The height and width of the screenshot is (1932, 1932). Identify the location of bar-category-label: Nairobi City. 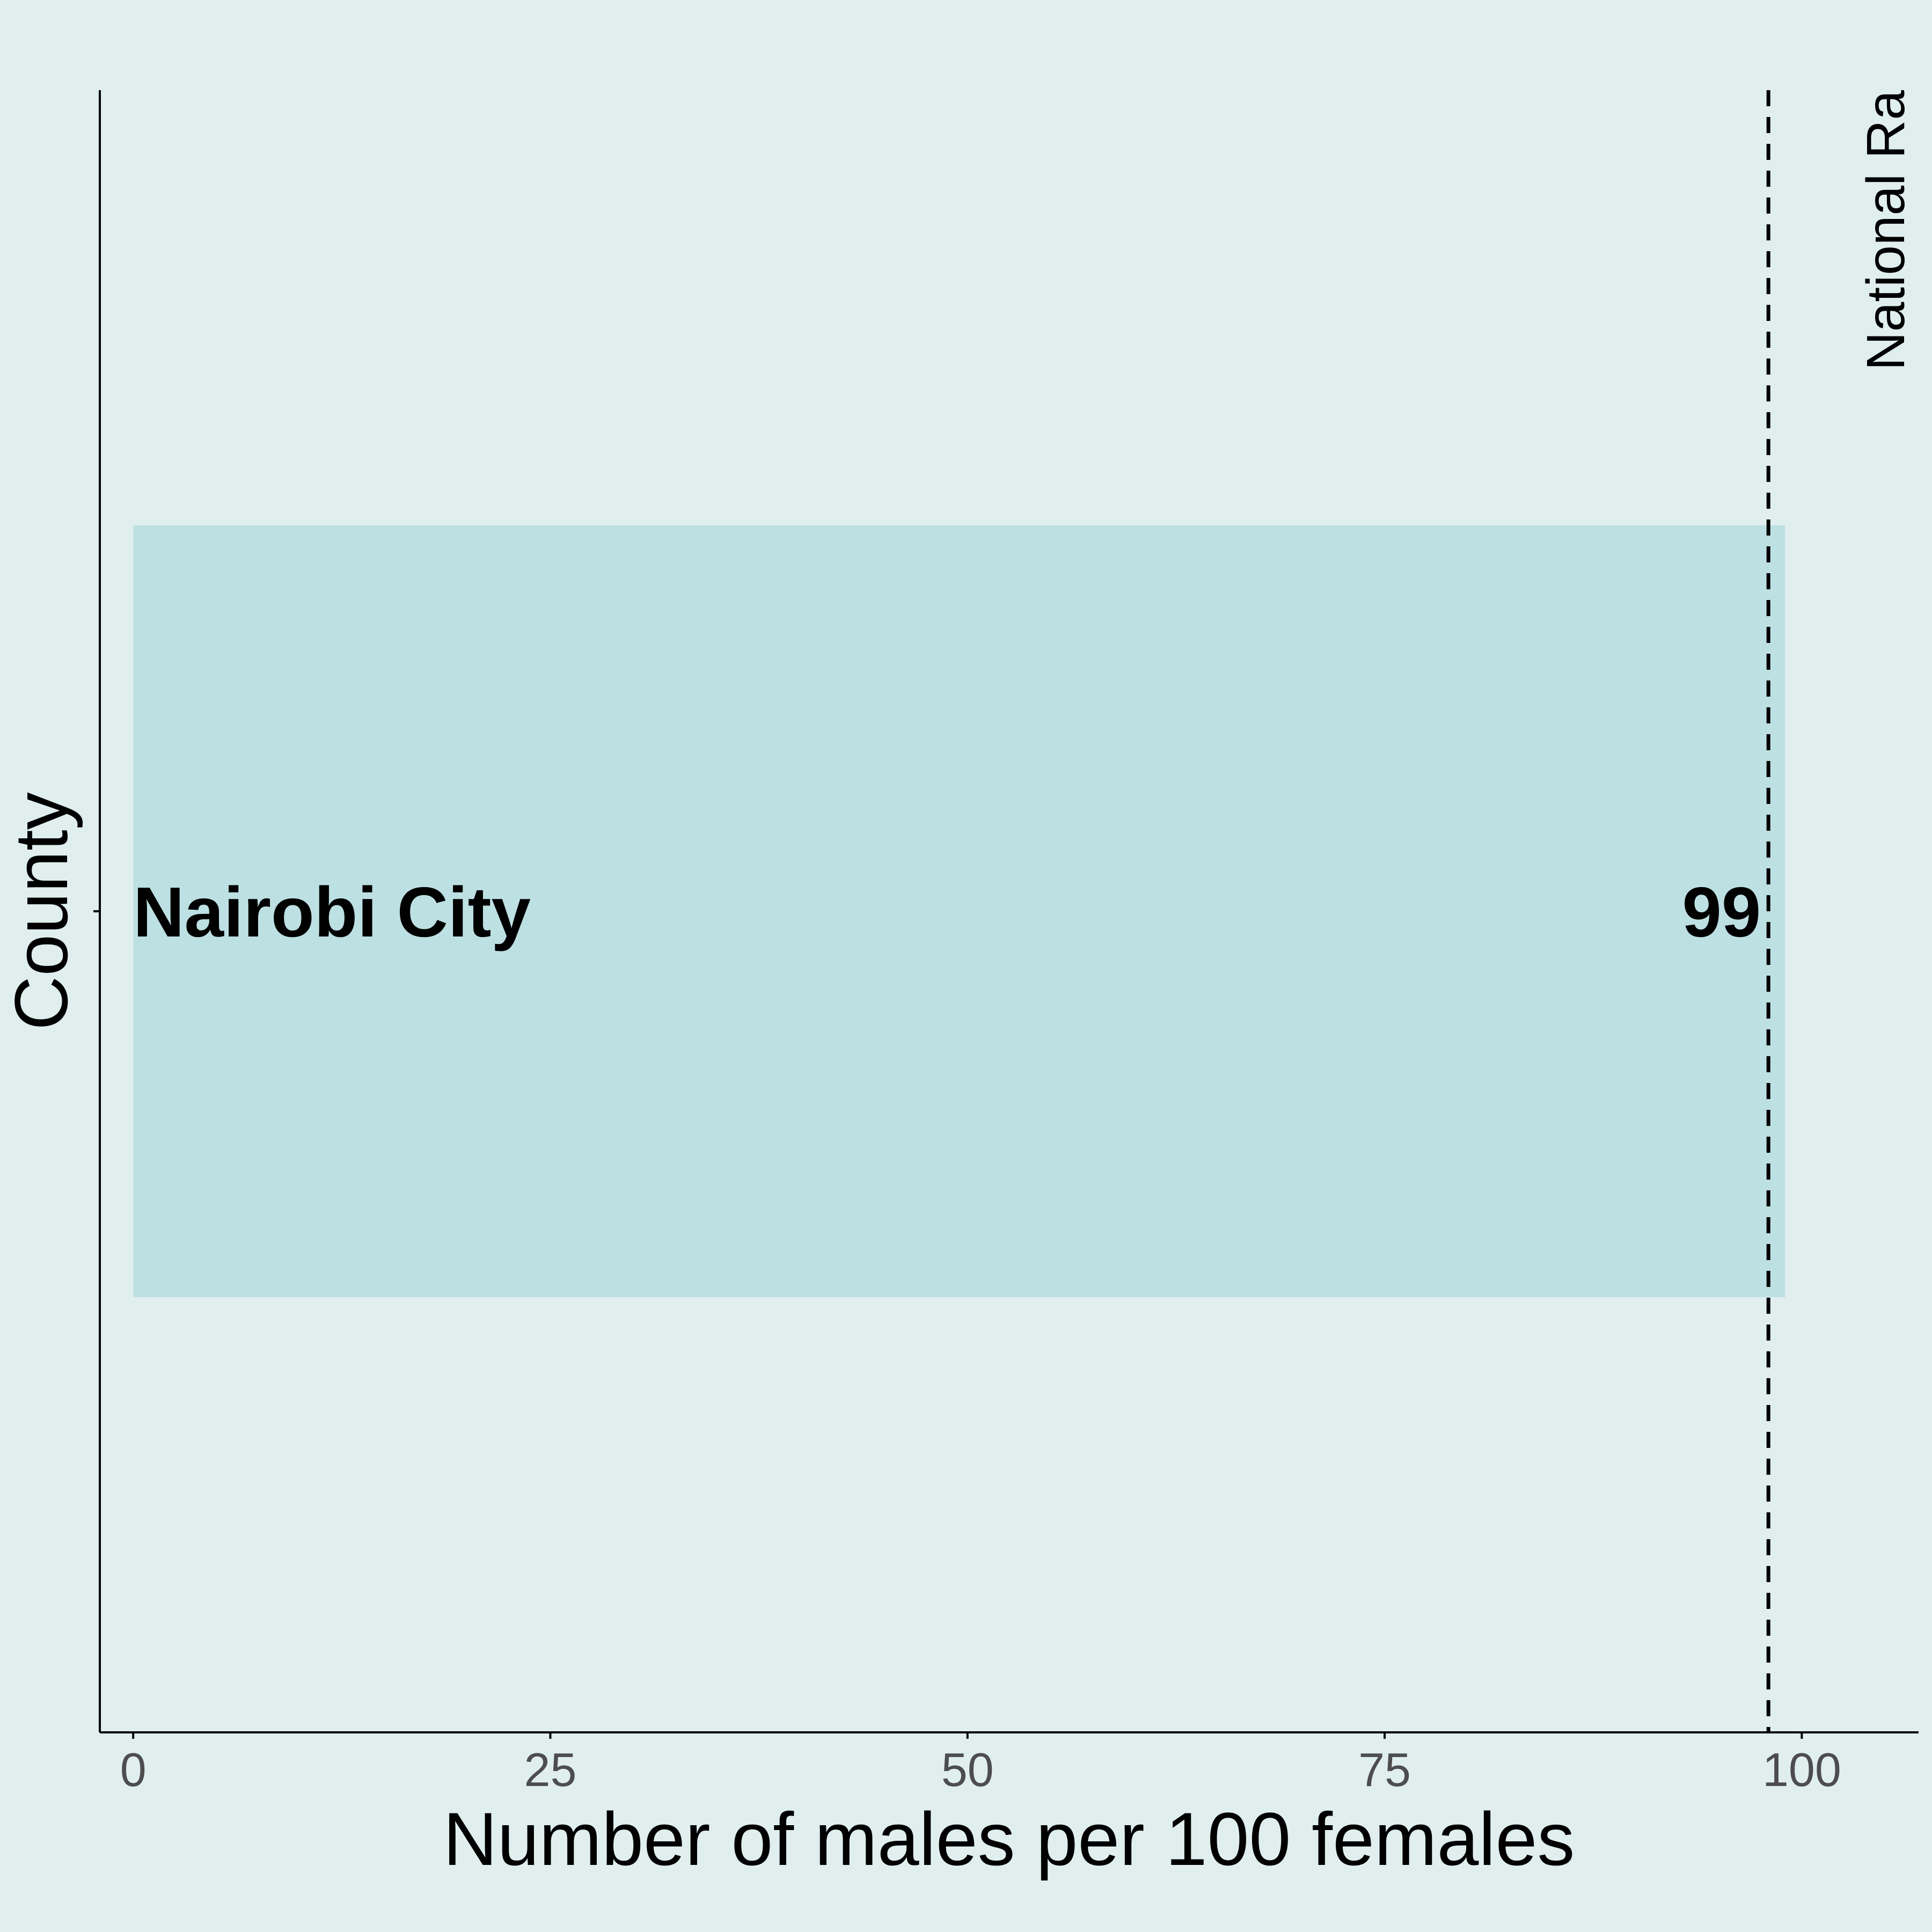
(332, 912).